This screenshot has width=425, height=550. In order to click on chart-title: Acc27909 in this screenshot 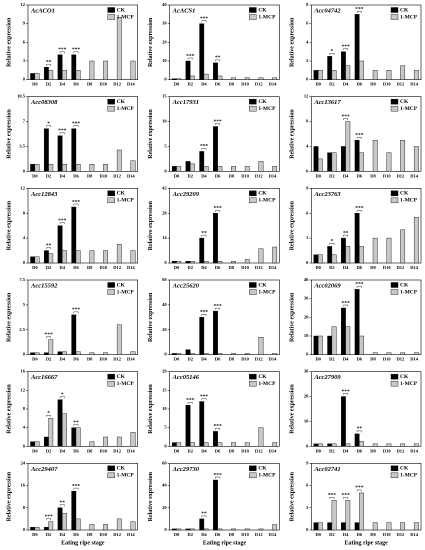, I will do `click(327, 377)`.